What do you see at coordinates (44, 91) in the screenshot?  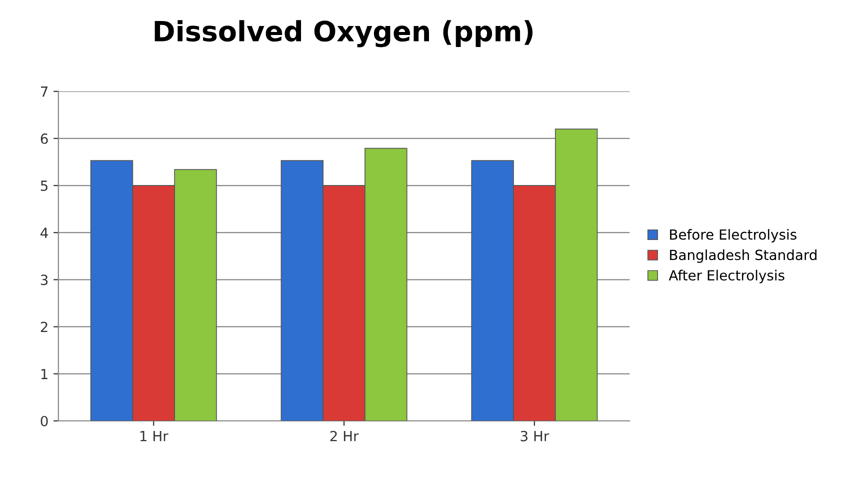 I see `y-tick-label: 7` at bounding box center [44, 91].